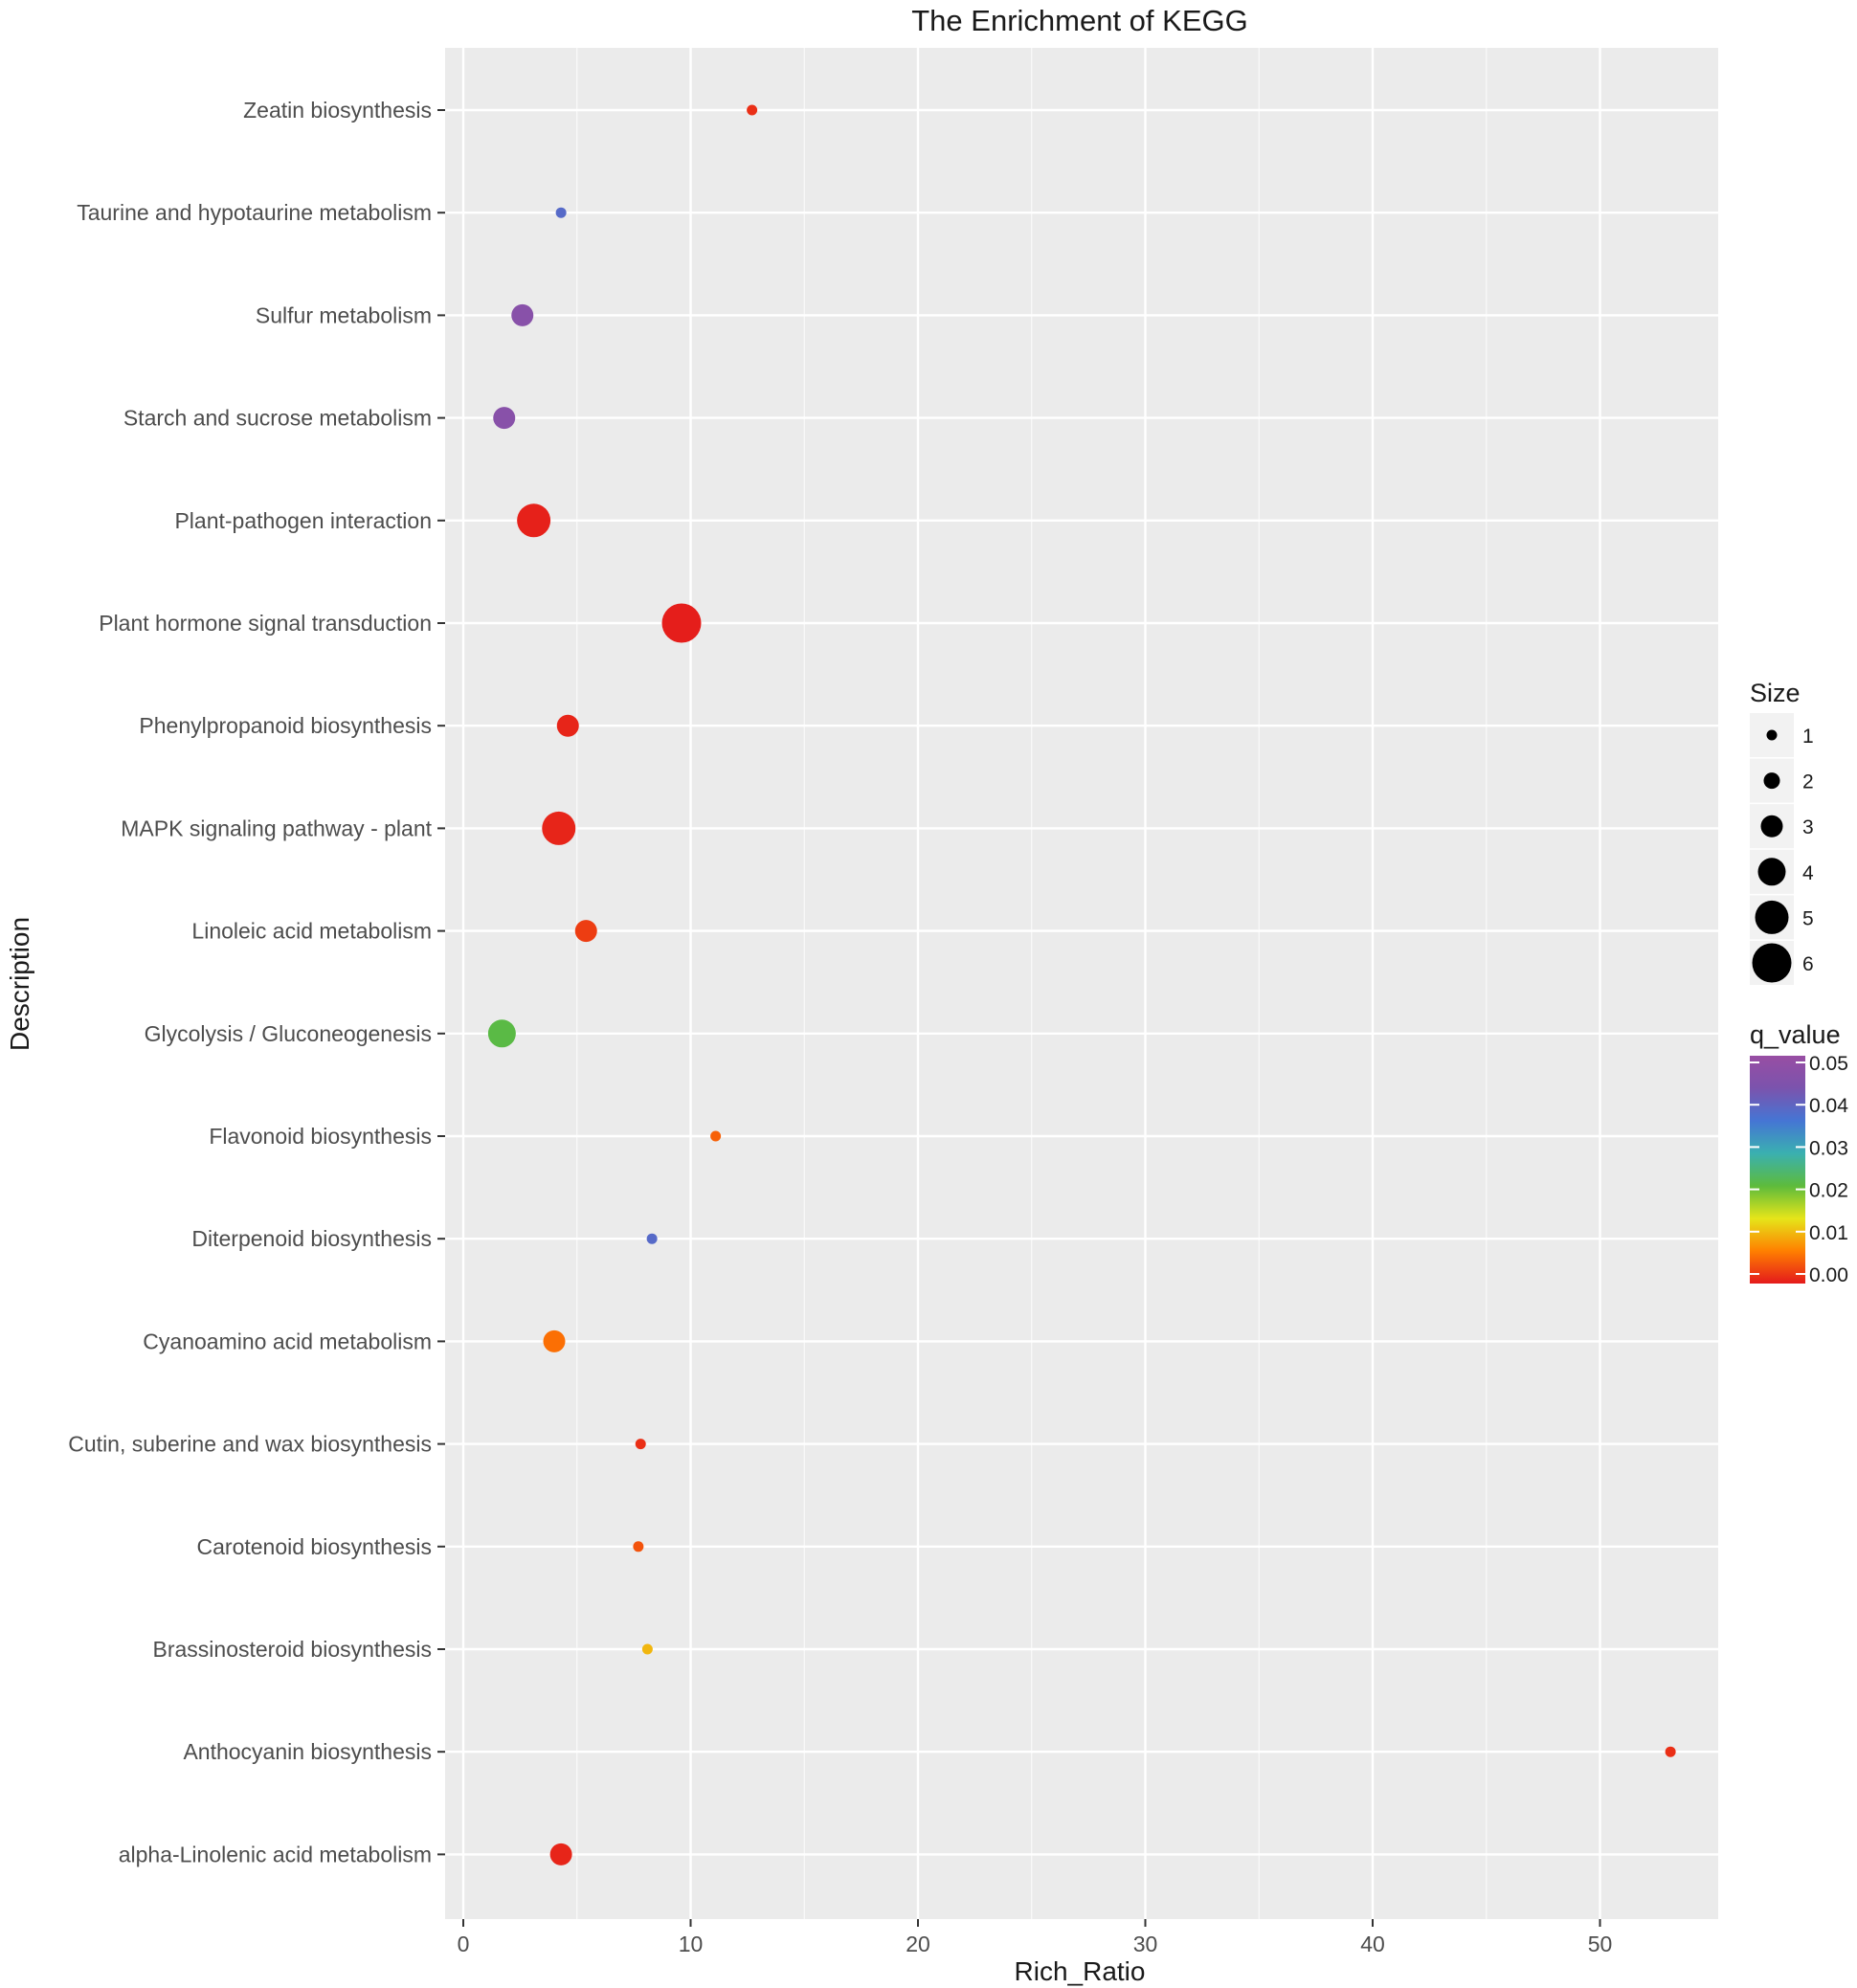 This screenshot has height=1988, width=1857. What do you see at coordinates (1828, 1148) in the screenshot?
I see `color-legend-label: 0.03` at bounding box center [1828, 1148].